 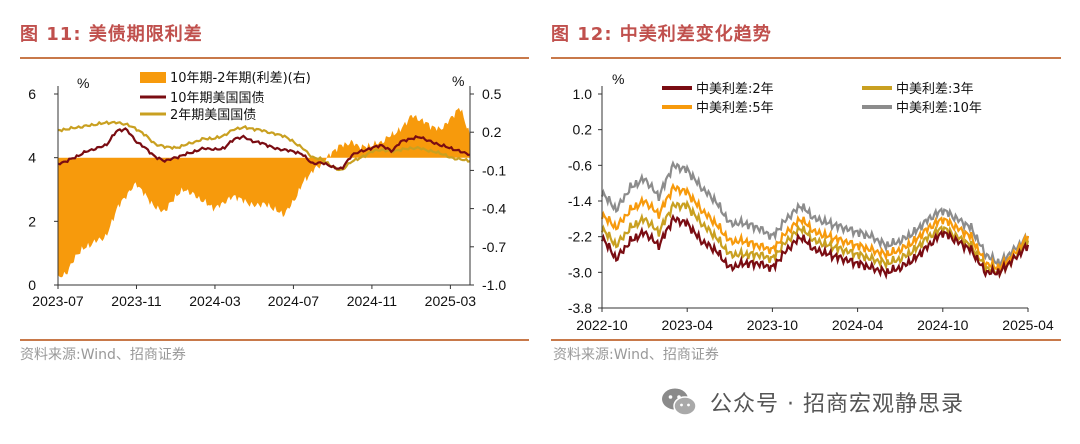 What do you see at coordinates (943, 325) in the screenshot?
I see `x-tick-label: 2024-10` at bounding box center [943, 325].